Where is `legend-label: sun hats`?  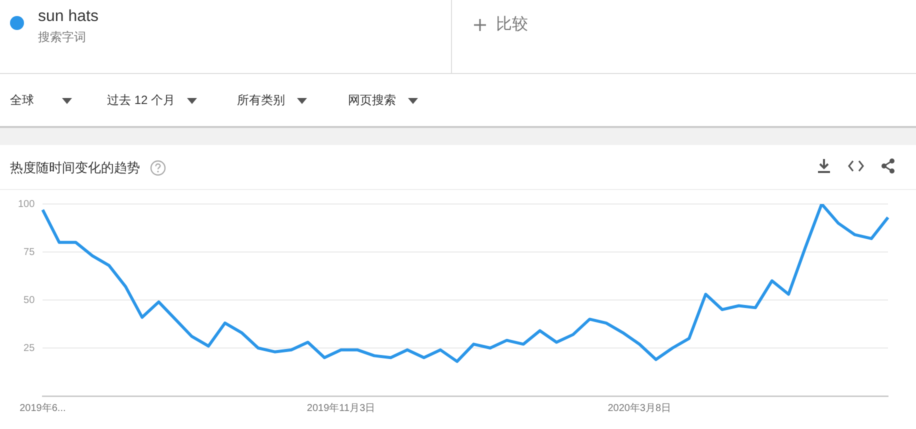
legend-label: sun hats is located at coordinates (68, 17).